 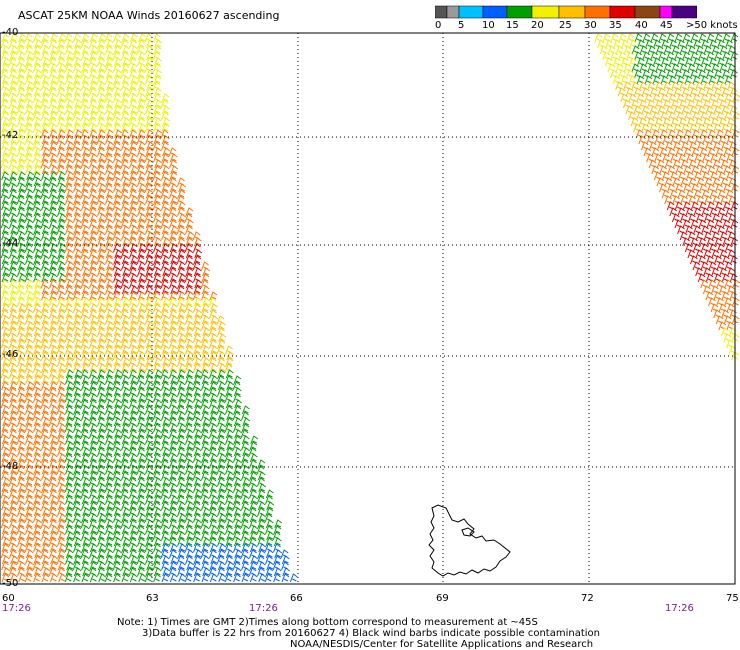 What do you see at coordinates (149, 15) in the screenshot?
I see `map-title: ASCAT 25KM NOAA Winds 20160627 ascending` at bounding box center [149, 15].